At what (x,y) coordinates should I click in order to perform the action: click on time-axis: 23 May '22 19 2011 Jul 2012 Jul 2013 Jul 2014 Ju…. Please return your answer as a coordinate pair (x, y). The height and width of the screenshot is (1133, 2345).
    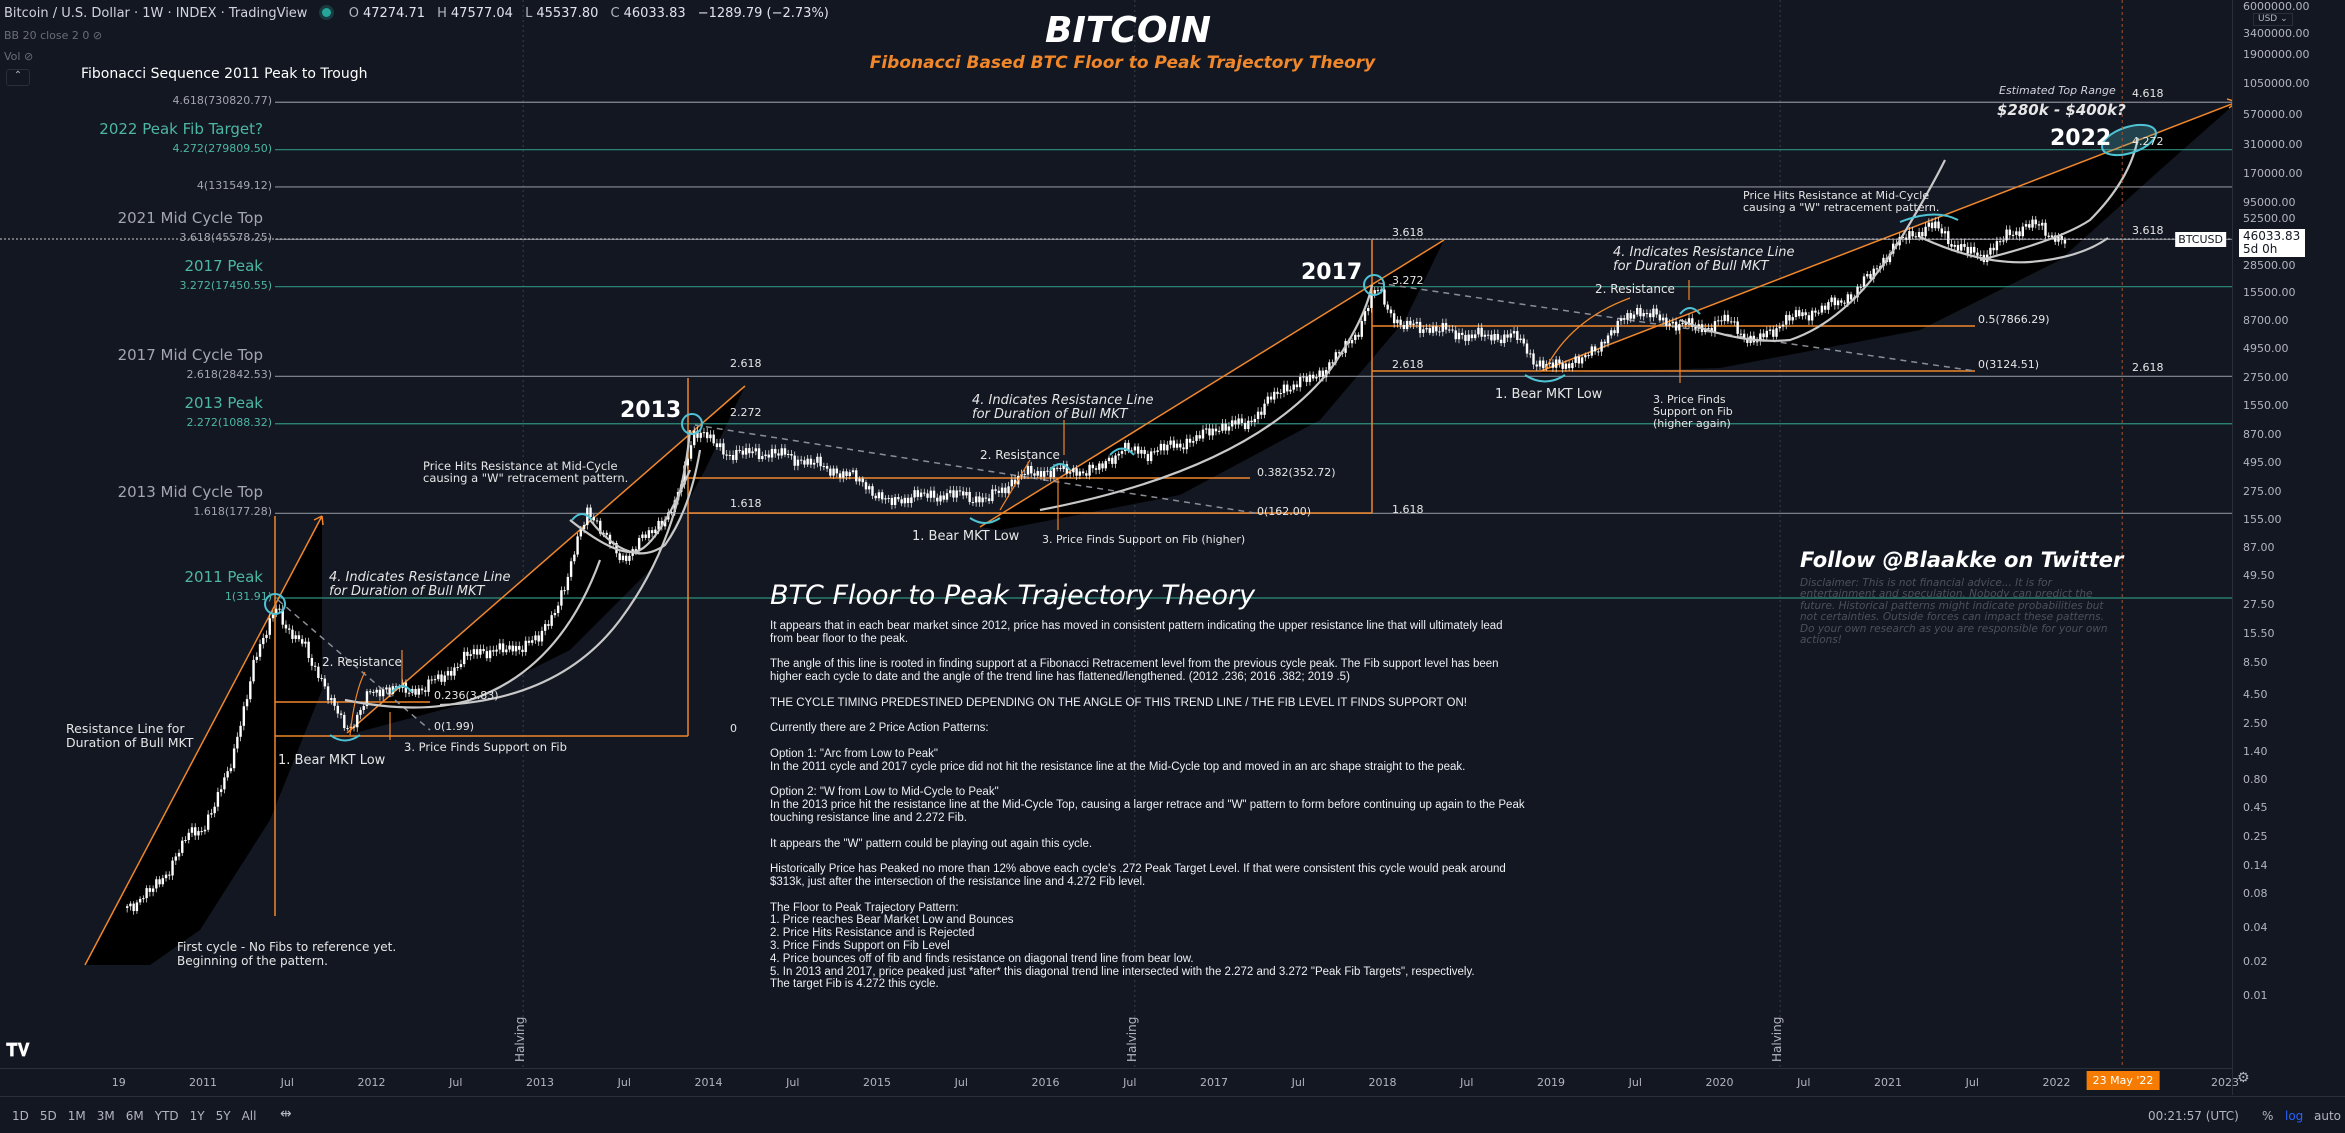
    Looking at the image, I should click on (1119, 1081).